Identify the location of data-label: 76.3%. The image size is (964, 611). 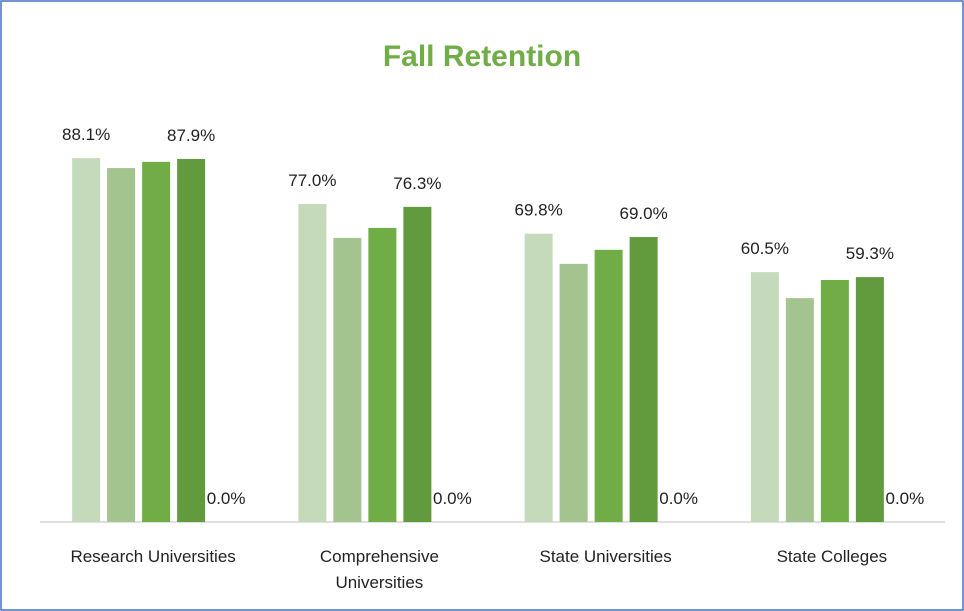
(417, 183).